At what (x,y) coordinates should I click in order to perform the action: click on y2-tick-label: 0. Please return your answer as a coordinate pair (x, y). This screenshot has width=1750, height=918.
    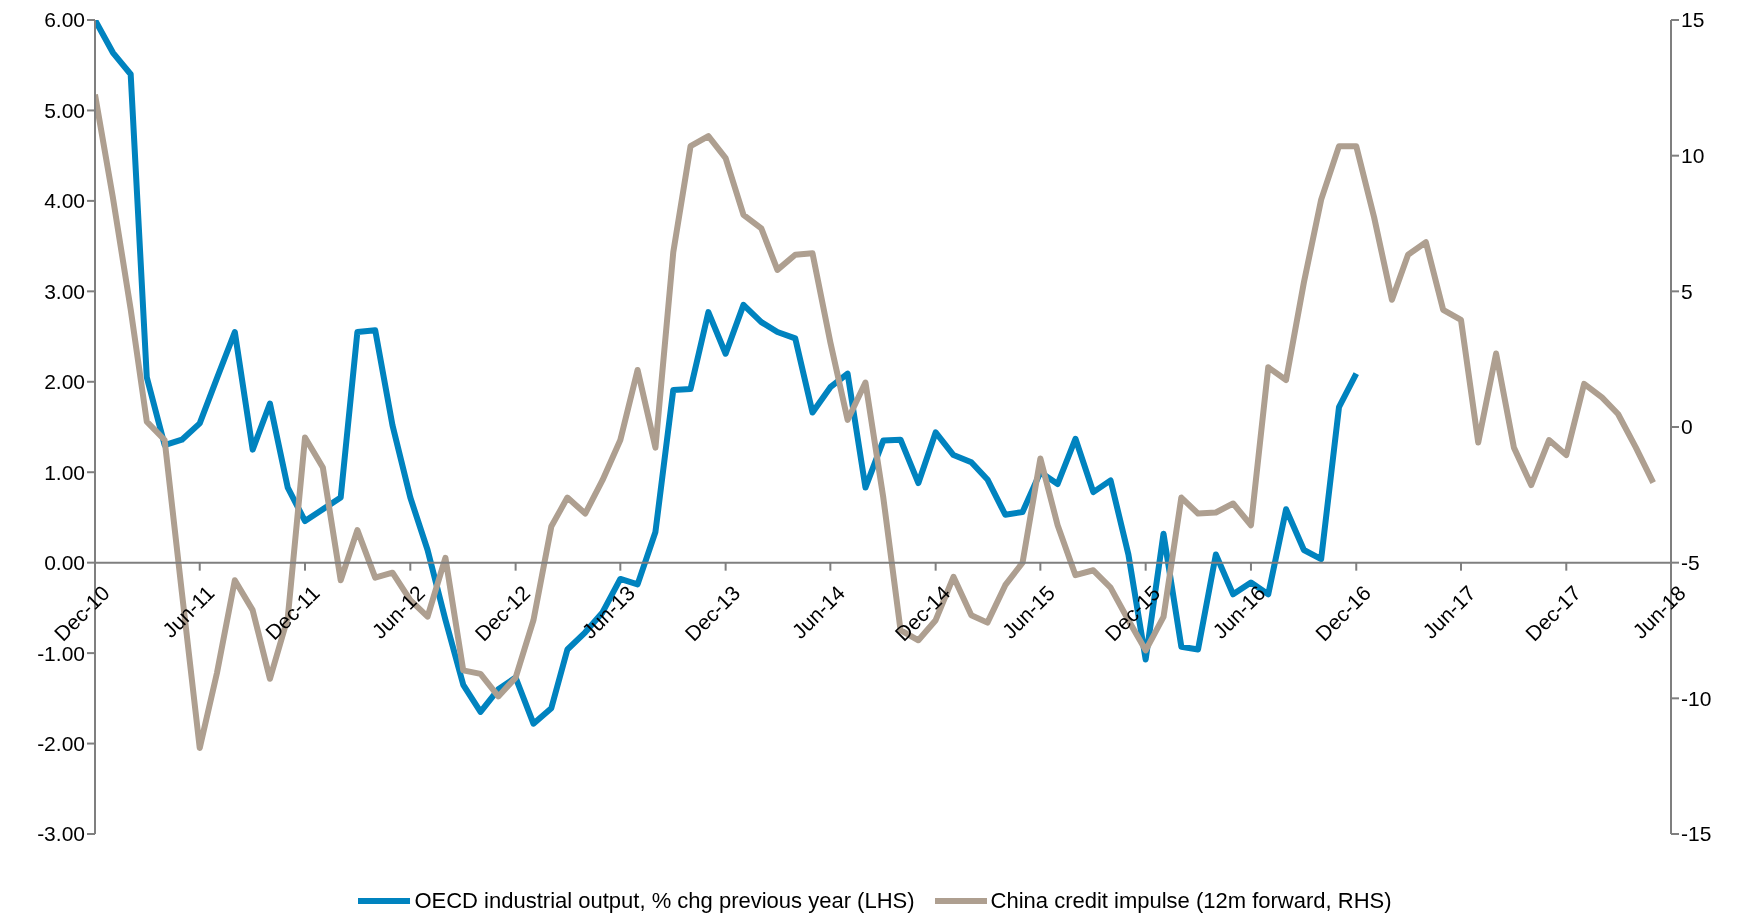
    Looking at the image, I should click on (1687, 427).